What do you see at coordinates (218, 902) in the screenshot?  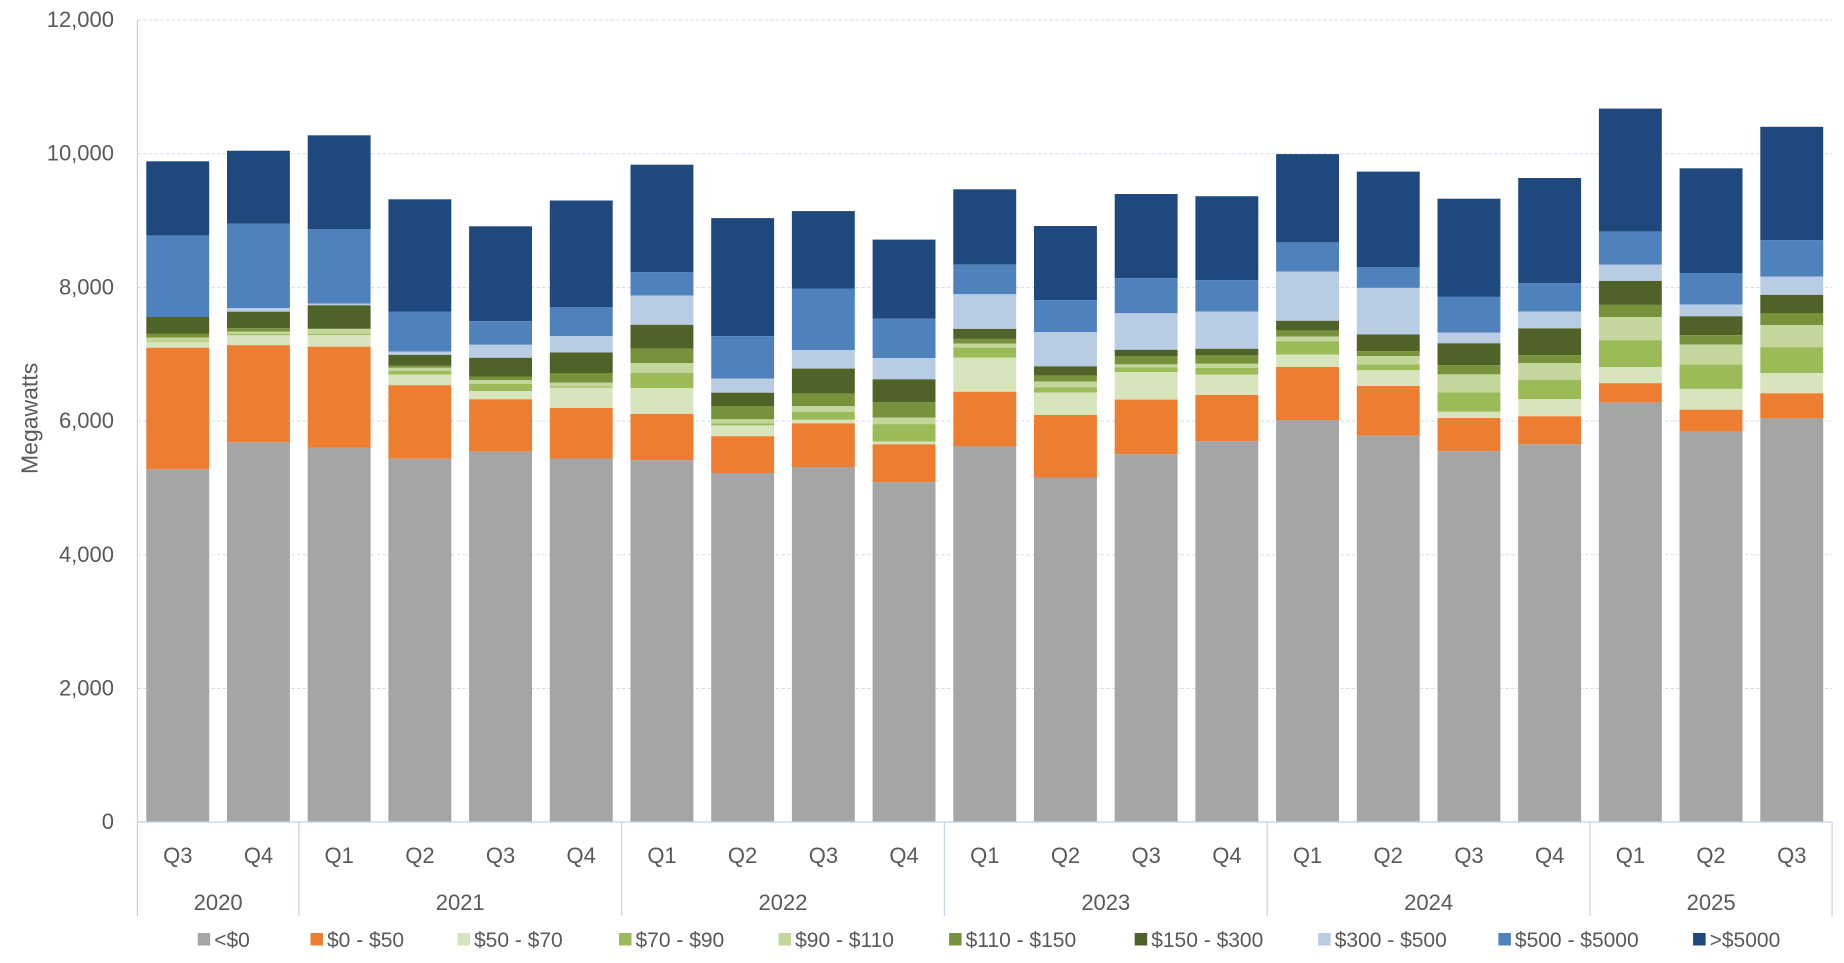 I see `svg-text: 2020` at bounding box center [218, 902].